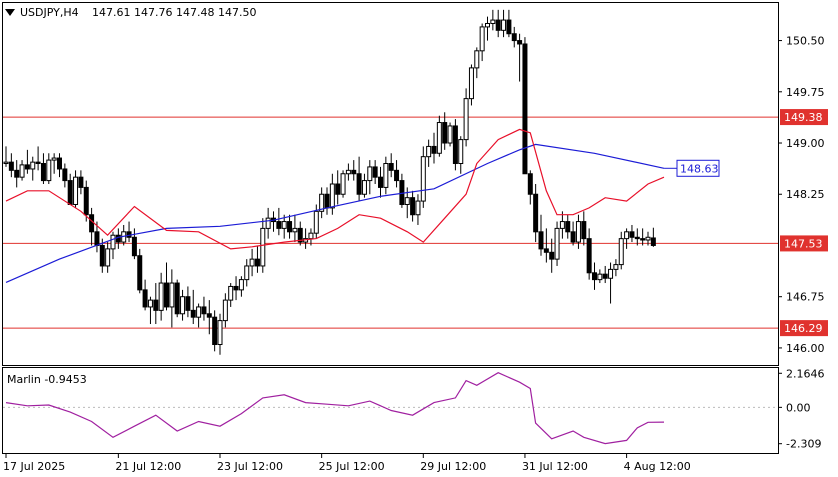  Describe the element at coordinates (657, 466) in the screenshot. I see `time-tick-label: 4 Aug 12:00` at that location.